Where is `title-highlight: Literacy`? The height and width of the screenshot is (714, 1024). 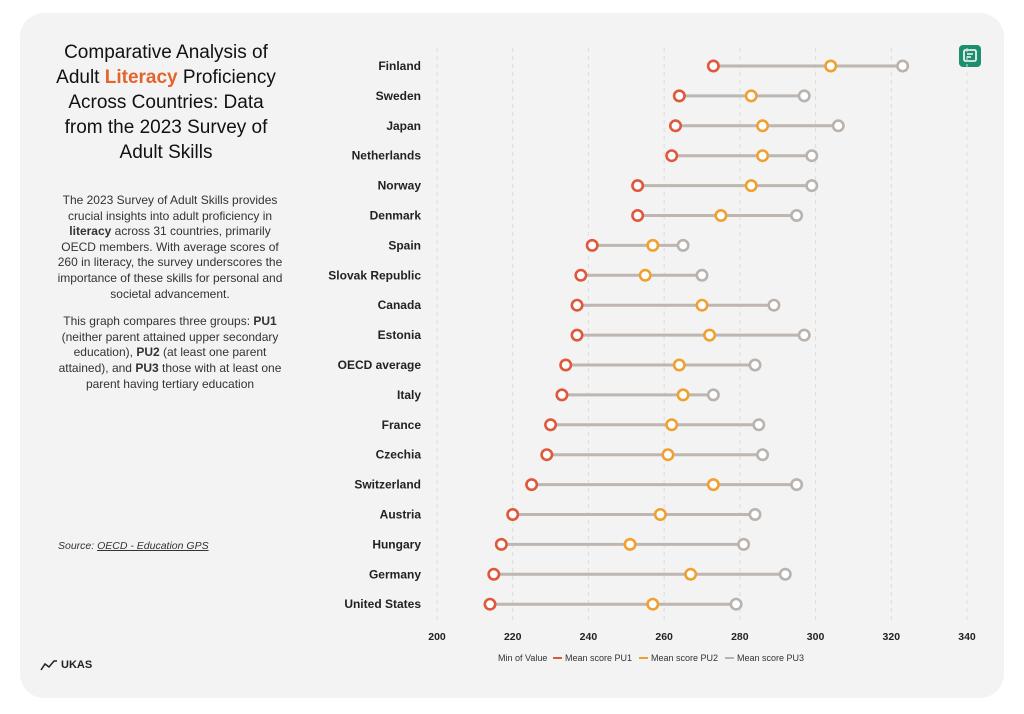 title-highlight: Literacy is located at coordinates (141, 77).